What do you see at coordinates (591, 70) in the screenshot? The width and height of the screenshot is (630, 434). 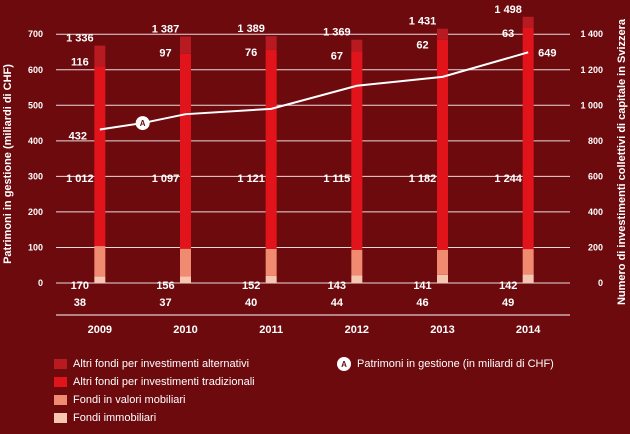 I see `right-tick-label: 1 200` at bounding box center [591, 70].